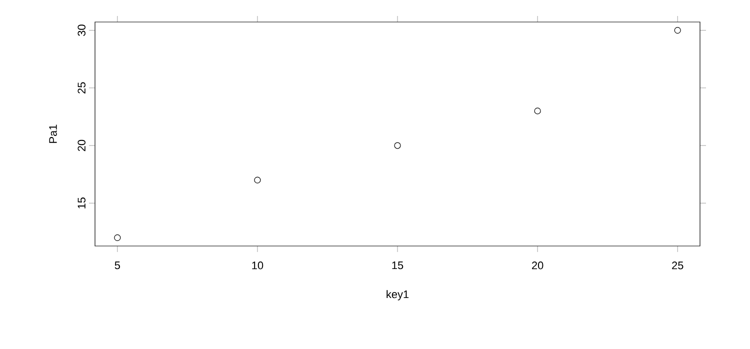 This screenshot has width=750, height=349. What do you see at coordinates (53, 133) in the screenshot?
I see `y-axis-title: Pa1` at bounding box center [53, 133].